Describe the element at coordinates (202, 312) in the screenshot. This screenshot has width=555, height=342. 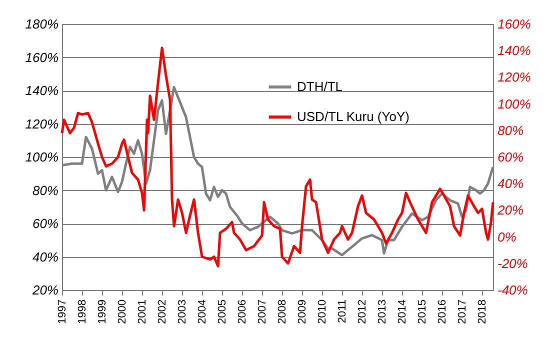
I see `x-tick-label: 2004` at that location.